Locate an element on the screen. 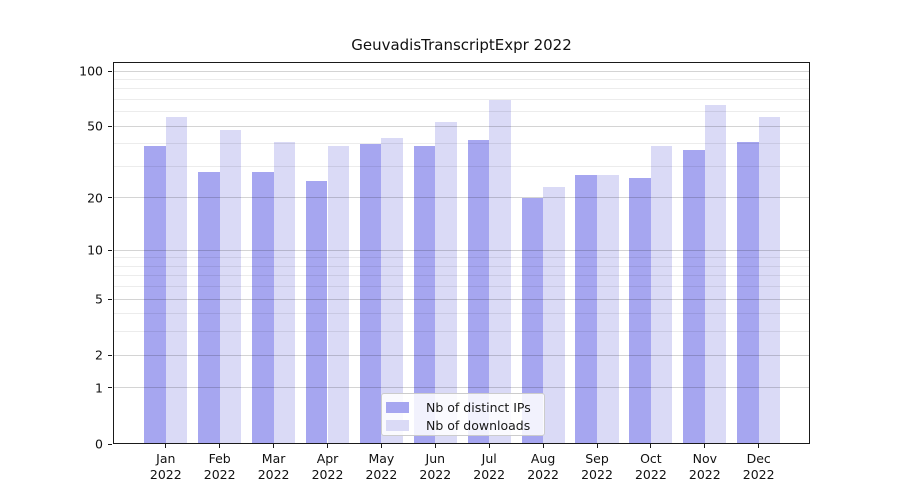 The height and width of the screenshot is (500, 900). y-tick-label: 0 is located at coordinates (99, 444).